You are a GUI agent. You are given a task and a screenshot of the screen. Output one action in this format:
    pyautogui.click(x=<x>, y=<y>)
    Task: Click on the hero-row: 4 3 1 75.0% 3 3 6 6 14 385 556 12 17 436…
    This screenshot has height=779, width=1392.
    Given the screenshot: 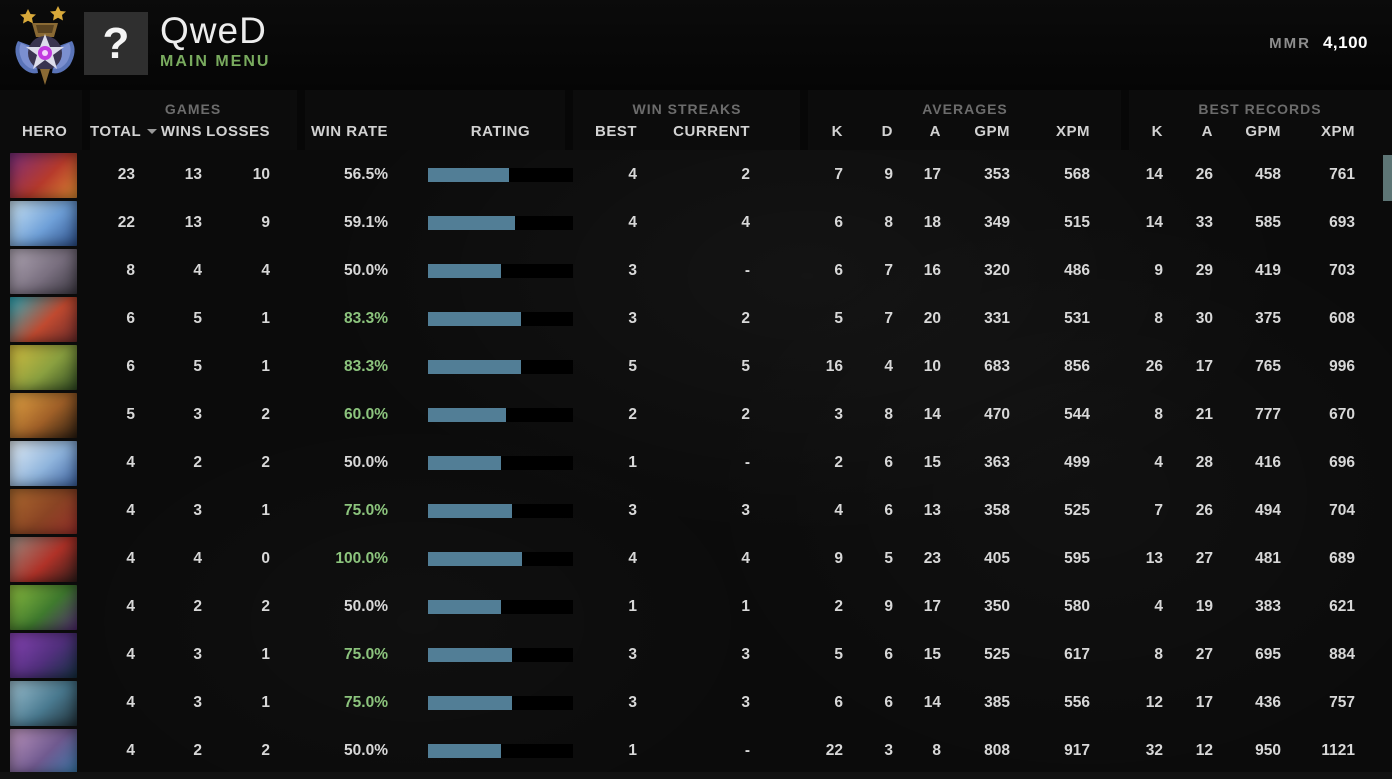 What is the action you would take?
    pyautogui.click(x=696, y=703)
    